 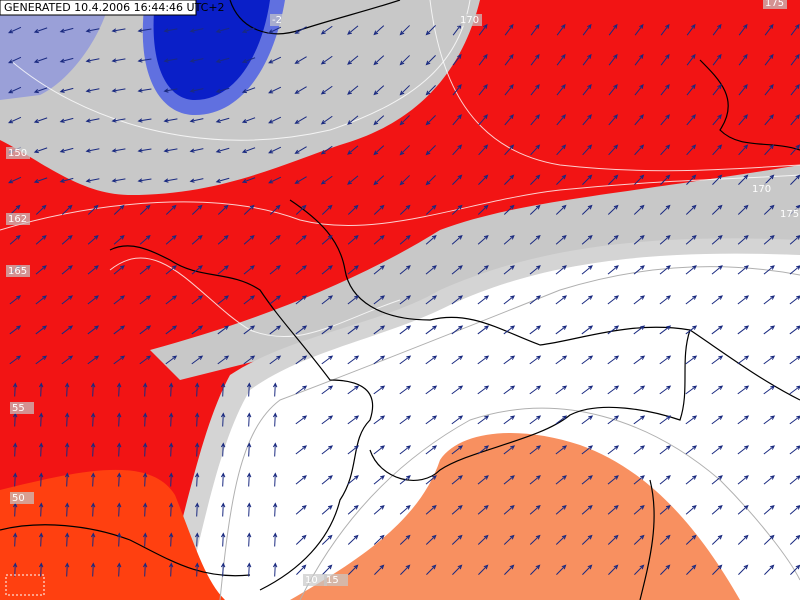 I want to click on label-bg, so click(x=22, y=498).